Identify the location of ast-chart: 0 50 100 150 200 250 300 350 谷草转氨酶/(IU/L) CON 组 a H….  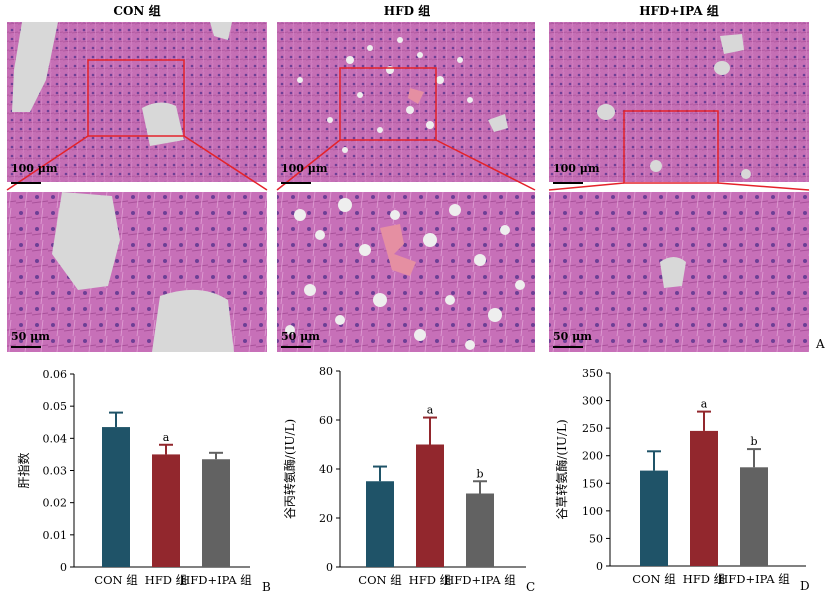
(682, 479).